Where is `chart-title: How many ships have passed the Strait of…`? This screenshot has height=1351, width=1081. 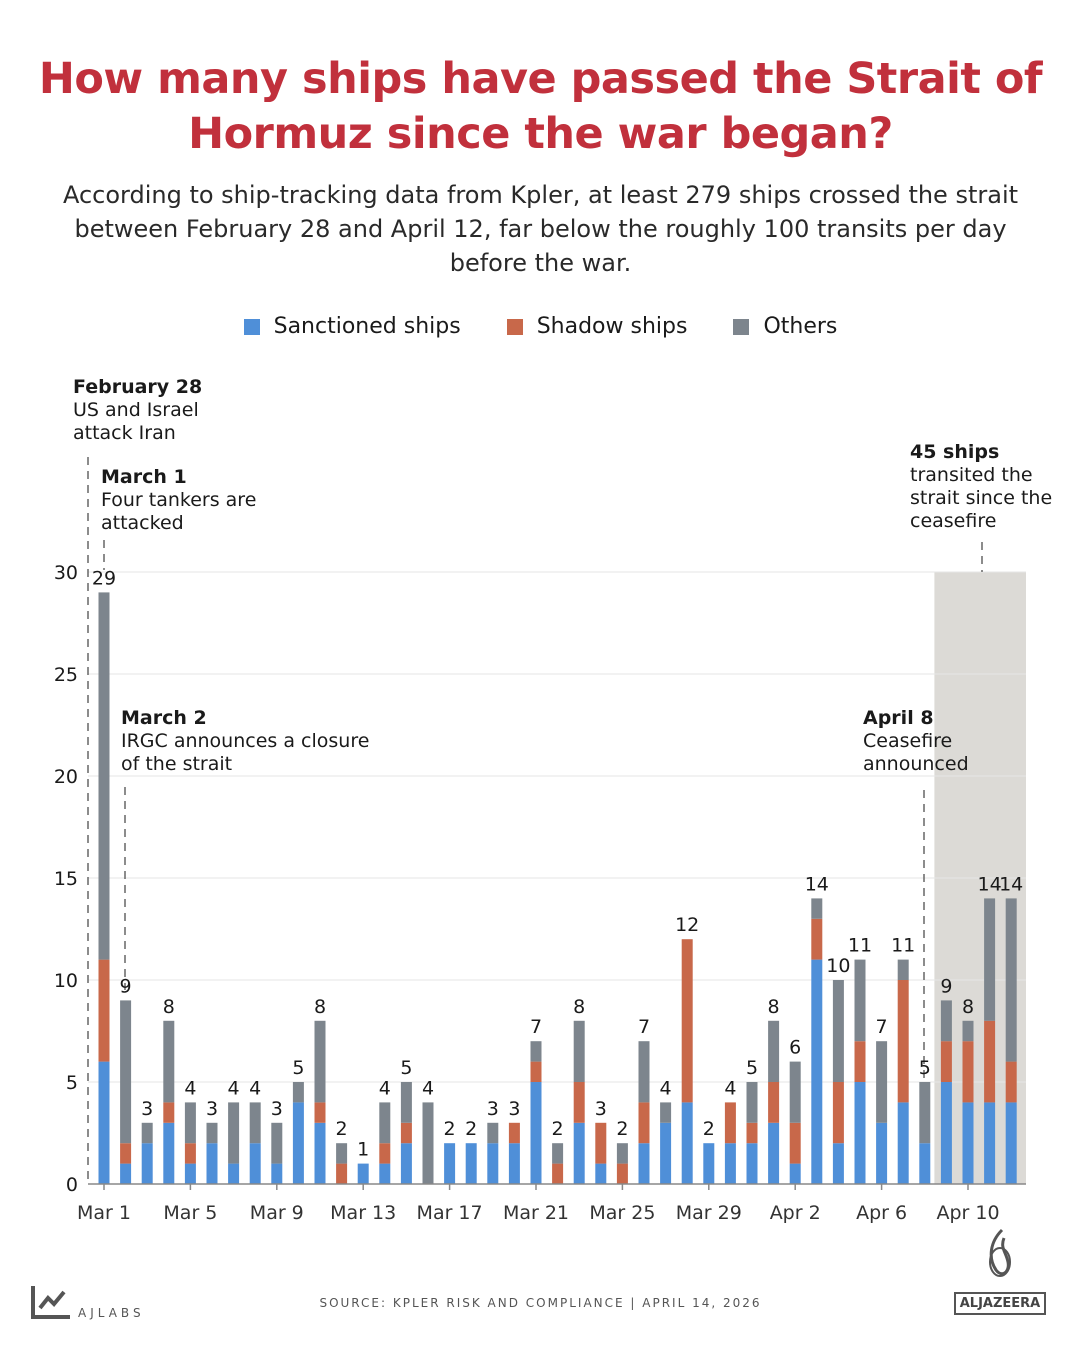 chart-title: How many ships have passed the Strait of… is located at coordinates (540, 106).